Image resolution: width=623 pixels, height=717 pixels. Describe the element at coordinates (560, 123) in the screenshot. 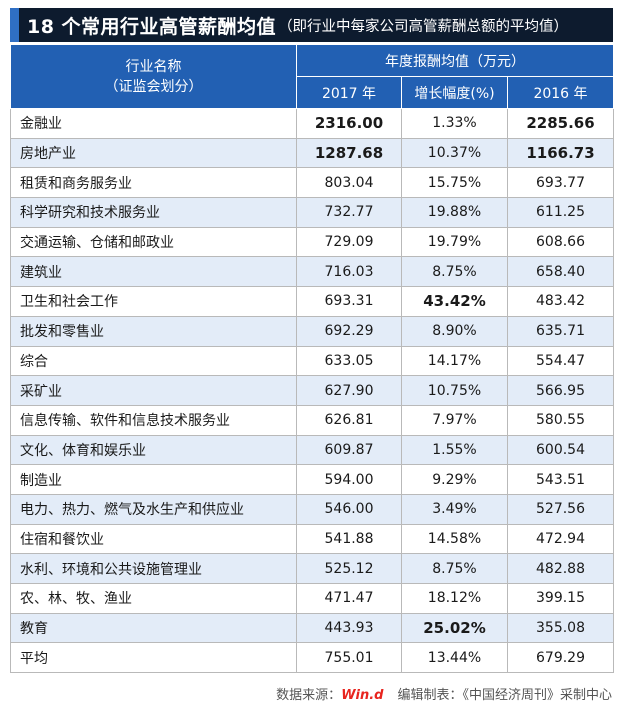

I see `value-2016-cell: 2285.66` at that location.